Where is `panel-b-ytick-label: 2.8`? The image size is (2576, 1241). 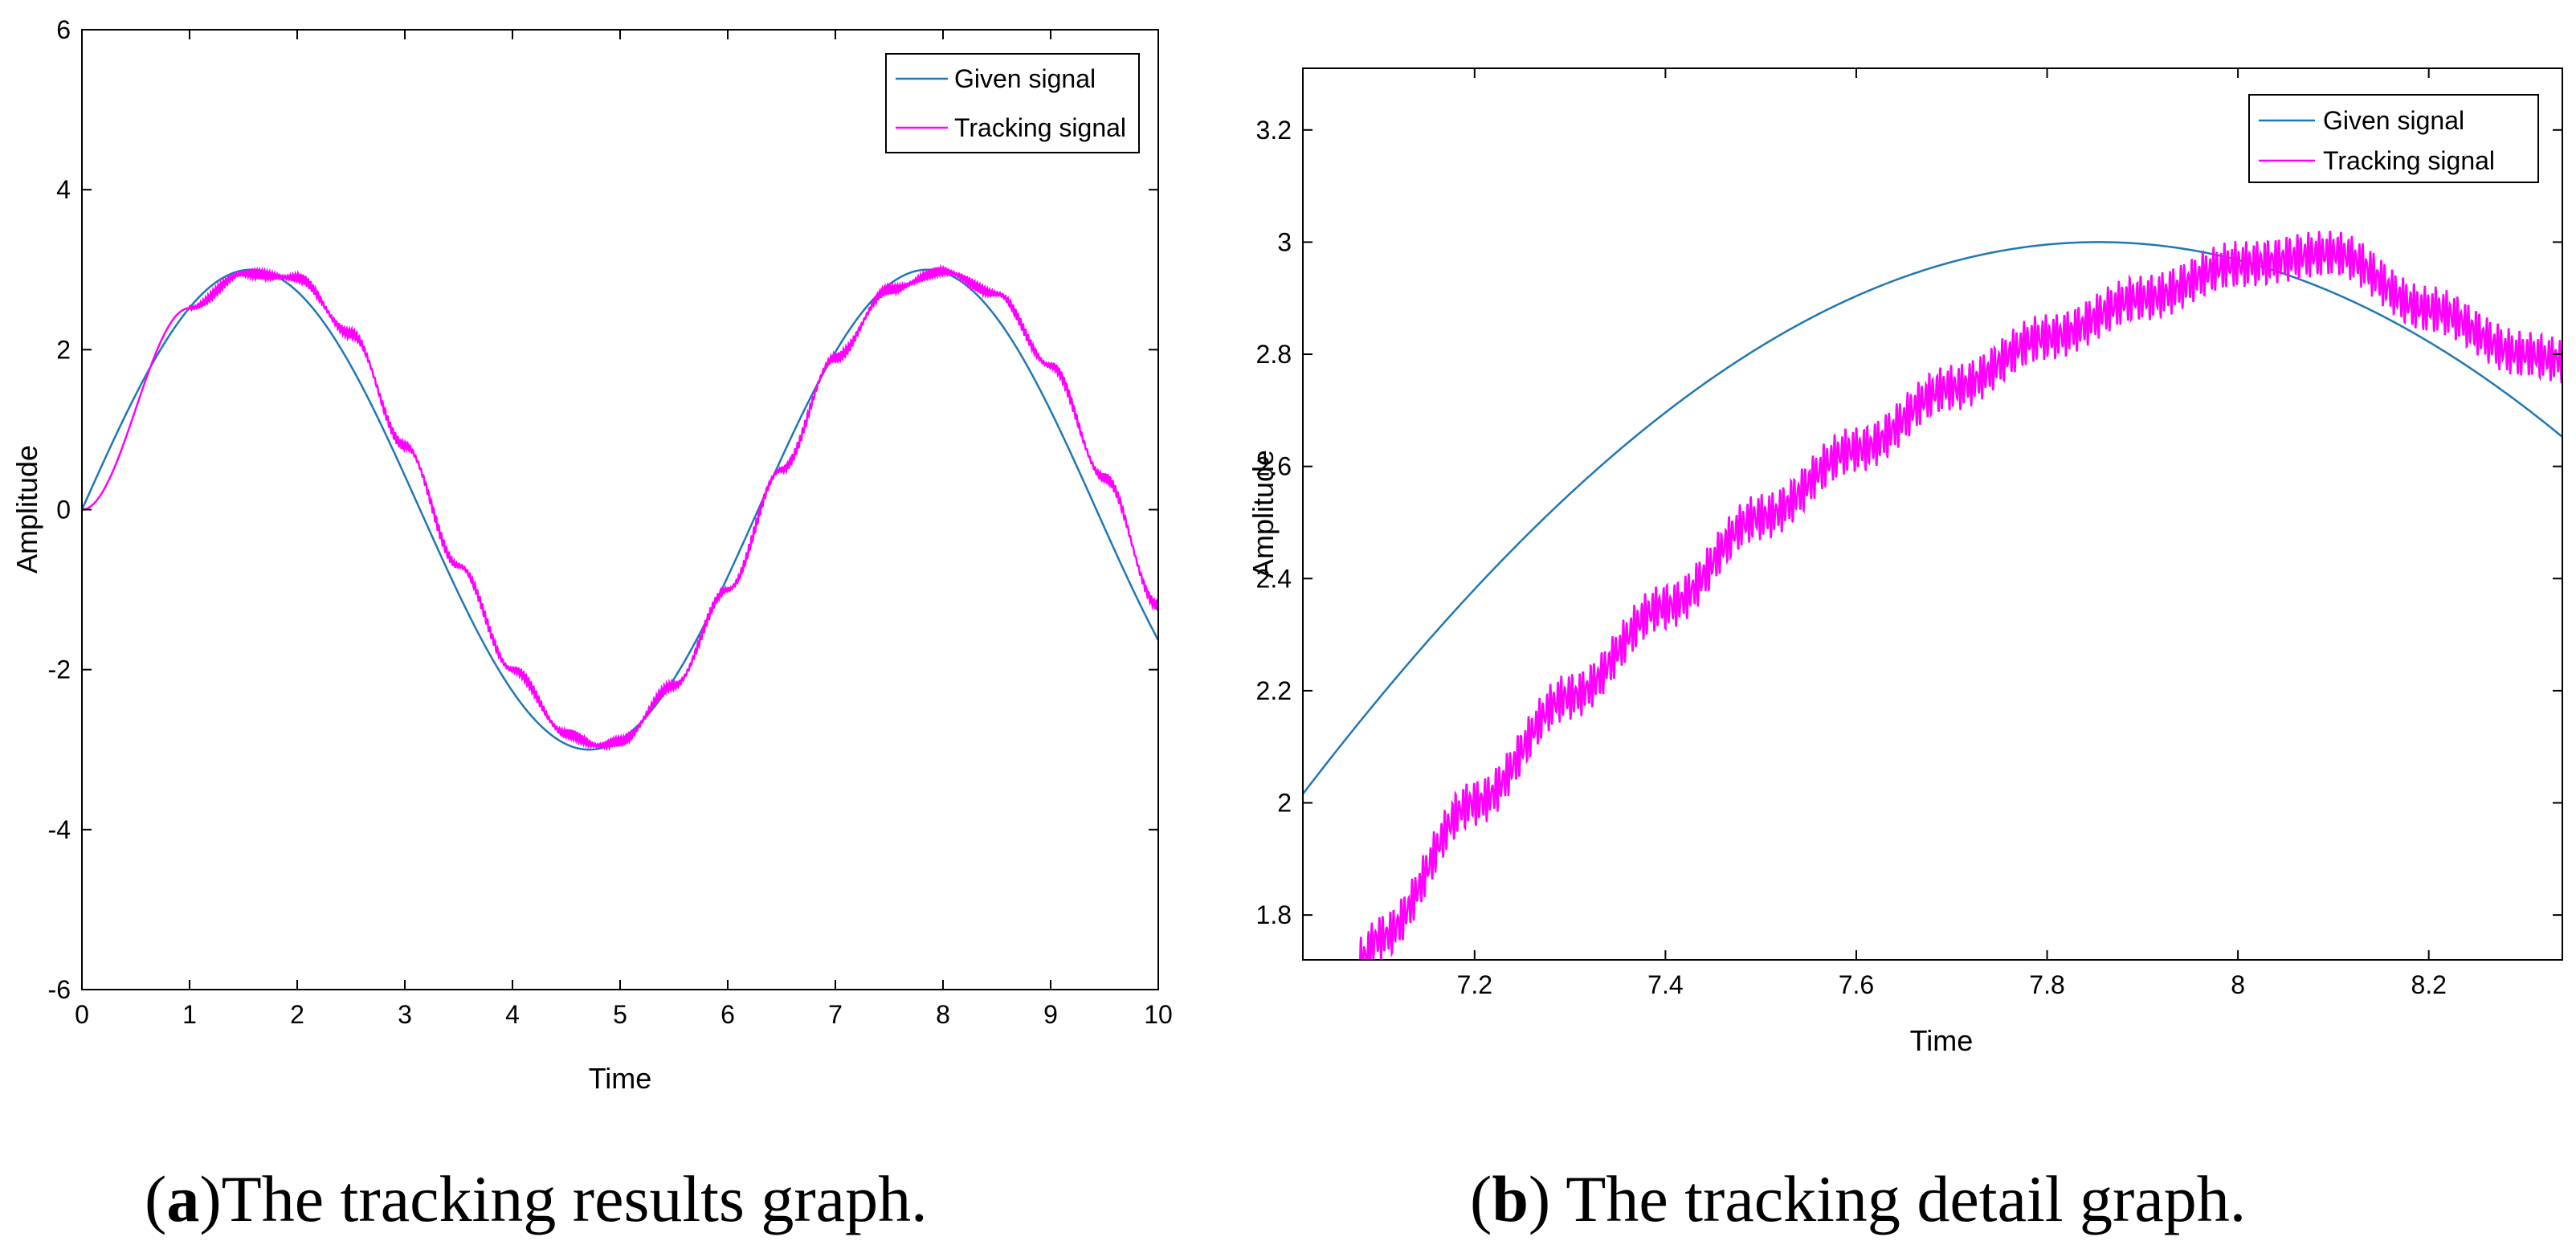 panel-b-ytick-label: 2.8 is located at coordinates (1274, 354).